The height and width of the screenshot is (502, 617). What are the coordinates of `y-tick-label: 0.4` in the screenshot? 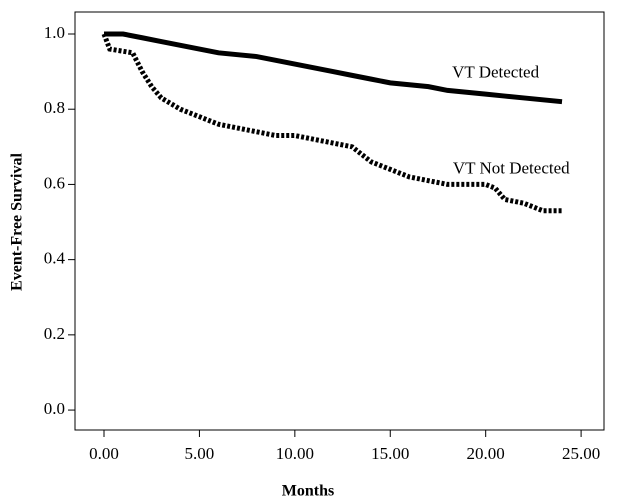 It's located at (55, 258).